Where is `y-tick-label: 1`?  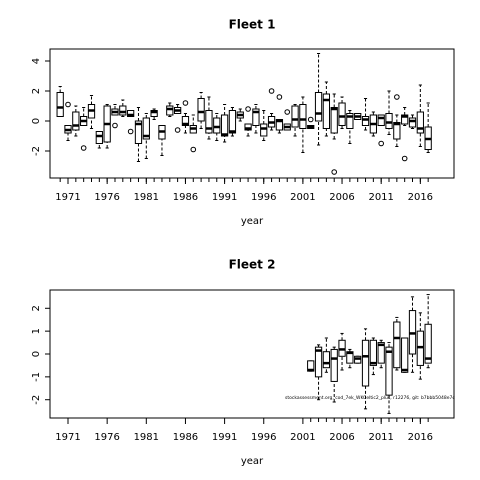 y-tick-label: 1 is located at coordinates (36, 331).